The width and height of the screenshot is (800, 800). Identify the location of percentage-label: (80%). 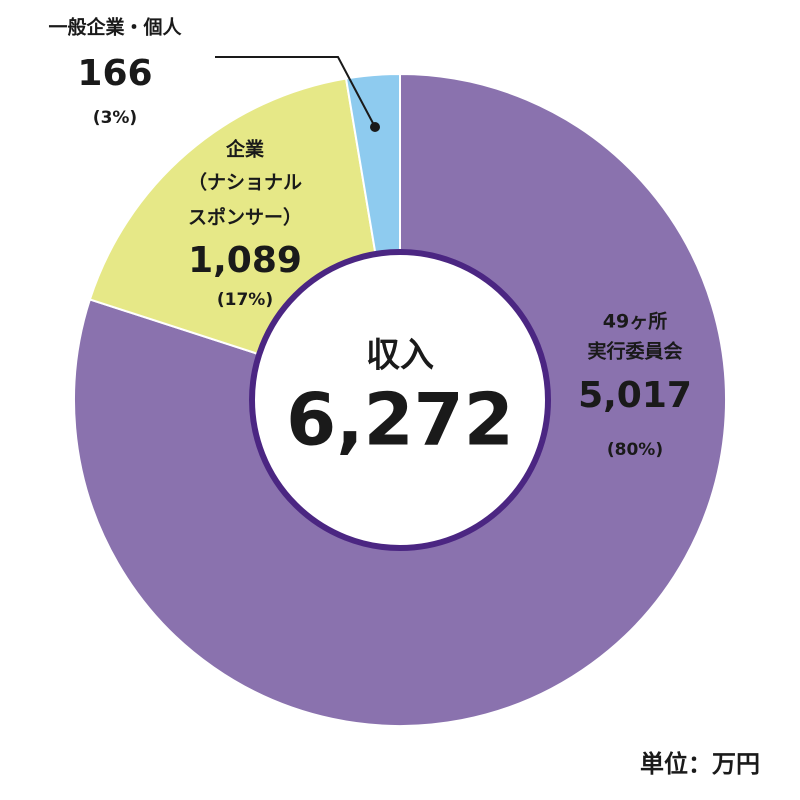
(635, 450).